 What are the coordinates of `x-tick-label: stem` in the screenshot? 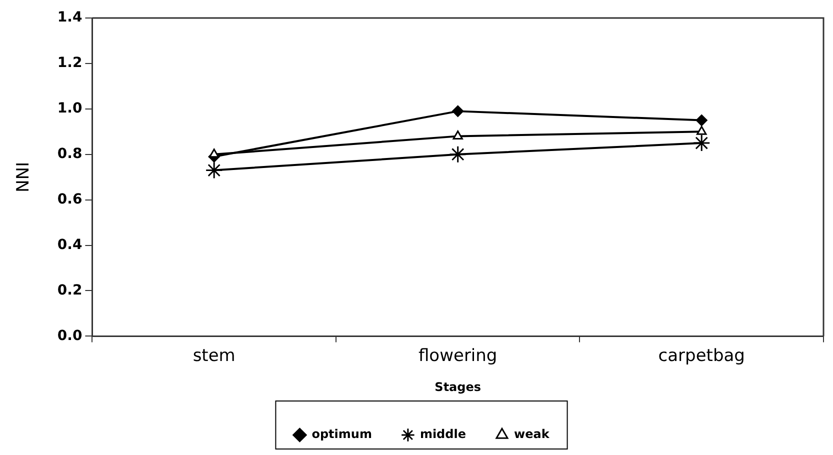 It's located at (214, 356).